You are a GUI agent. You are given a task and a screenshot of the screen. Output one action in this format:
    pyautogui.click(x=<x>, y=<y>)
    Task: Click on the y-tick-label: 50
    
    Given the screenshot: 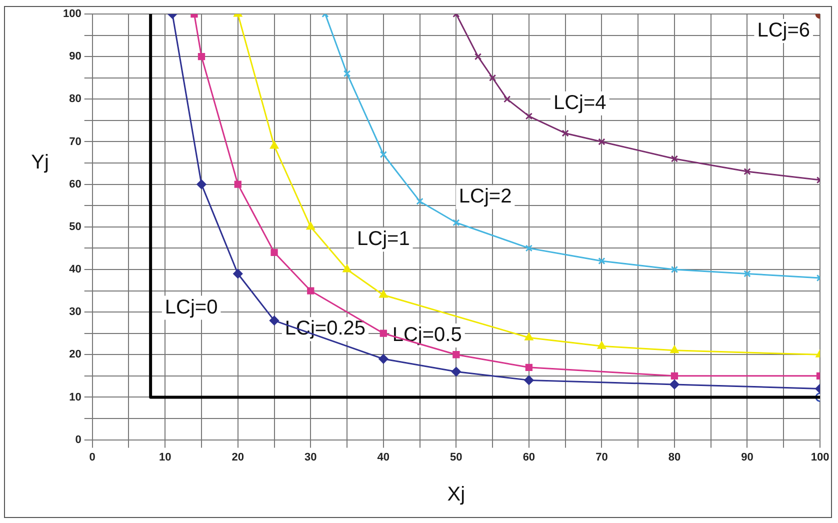 What is the action you would take?
    pyautogui.click(x=75, y=226)
    